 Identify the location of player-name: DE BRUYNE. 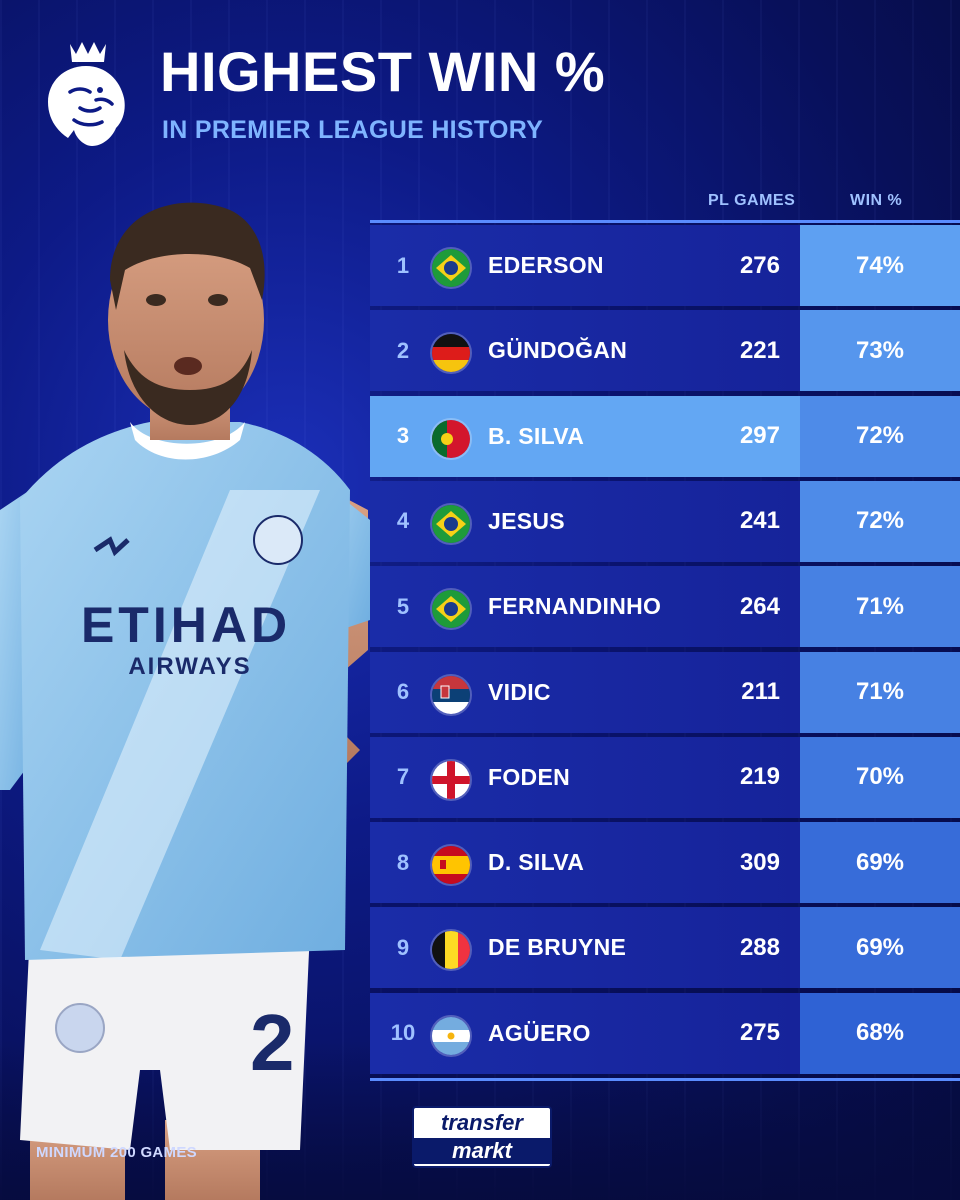
(557, 947).